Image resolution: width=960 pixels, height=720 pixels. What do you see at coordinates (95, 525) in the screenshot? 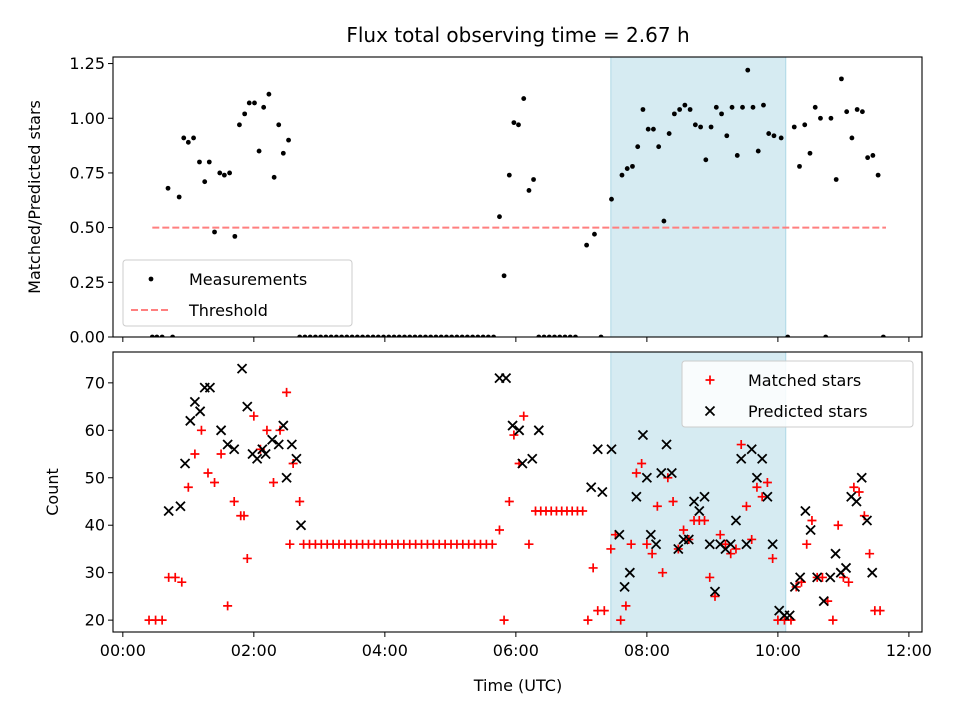
I see `y-tick-label: 40` at bounding box center [95, 525].